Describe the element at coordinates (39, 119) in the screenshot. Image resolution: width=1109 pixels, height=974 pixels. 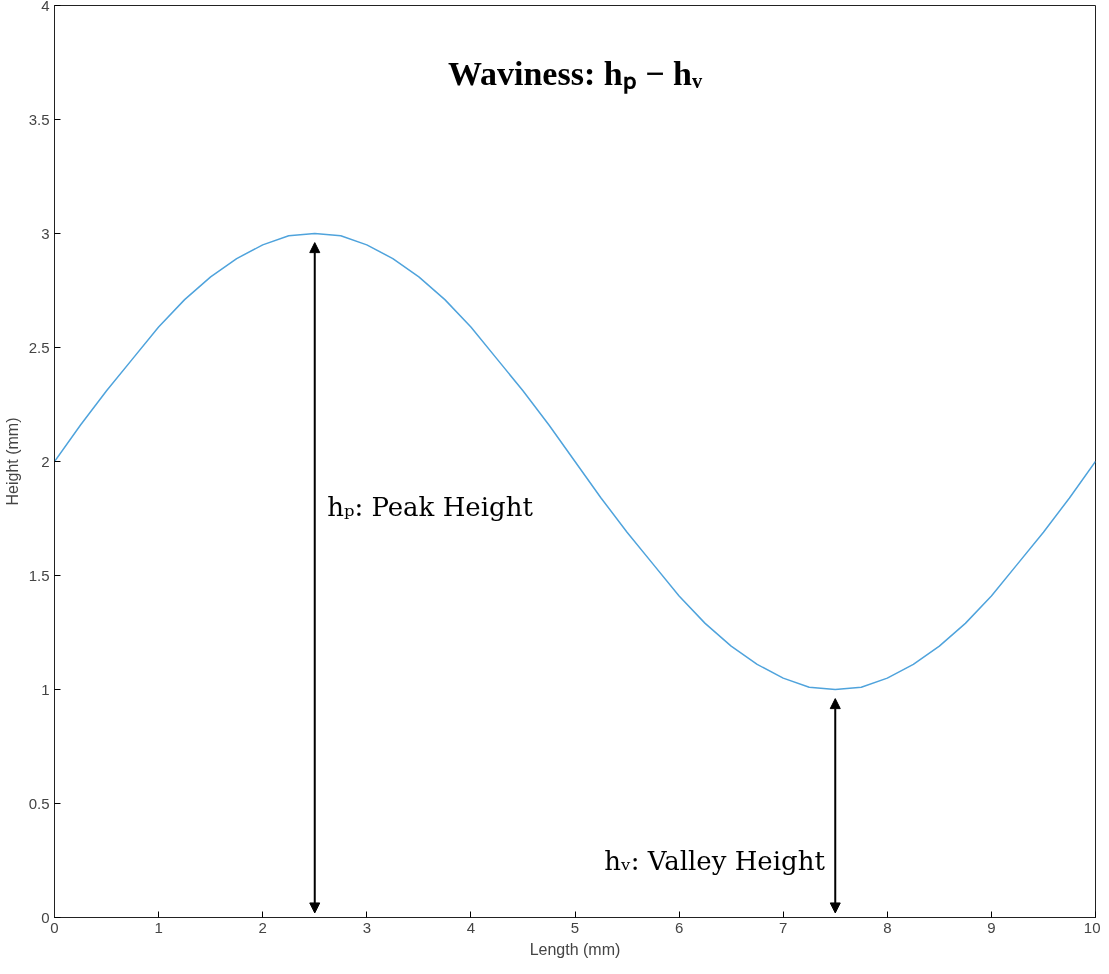
I see `y-tick-label: 3.5` at that location.